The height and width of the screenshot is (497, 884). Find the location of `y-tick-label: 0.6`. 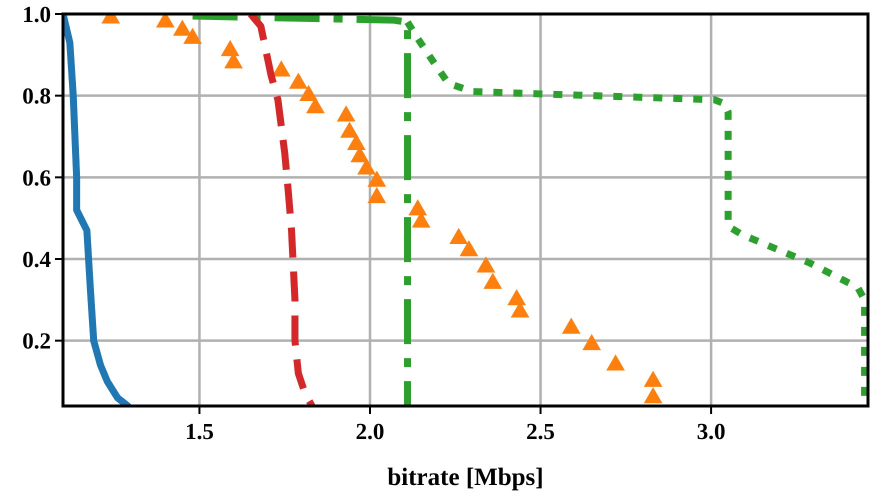

y-tick-label: 0.6 is located at coordinates (36, 177).